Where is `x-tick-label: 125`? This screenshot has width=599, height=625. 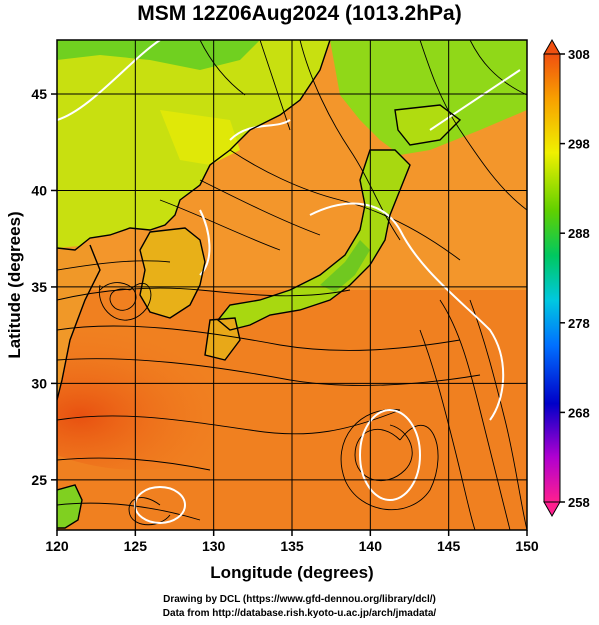
x-tick-label: 125 is located at coordinates (136, 546).